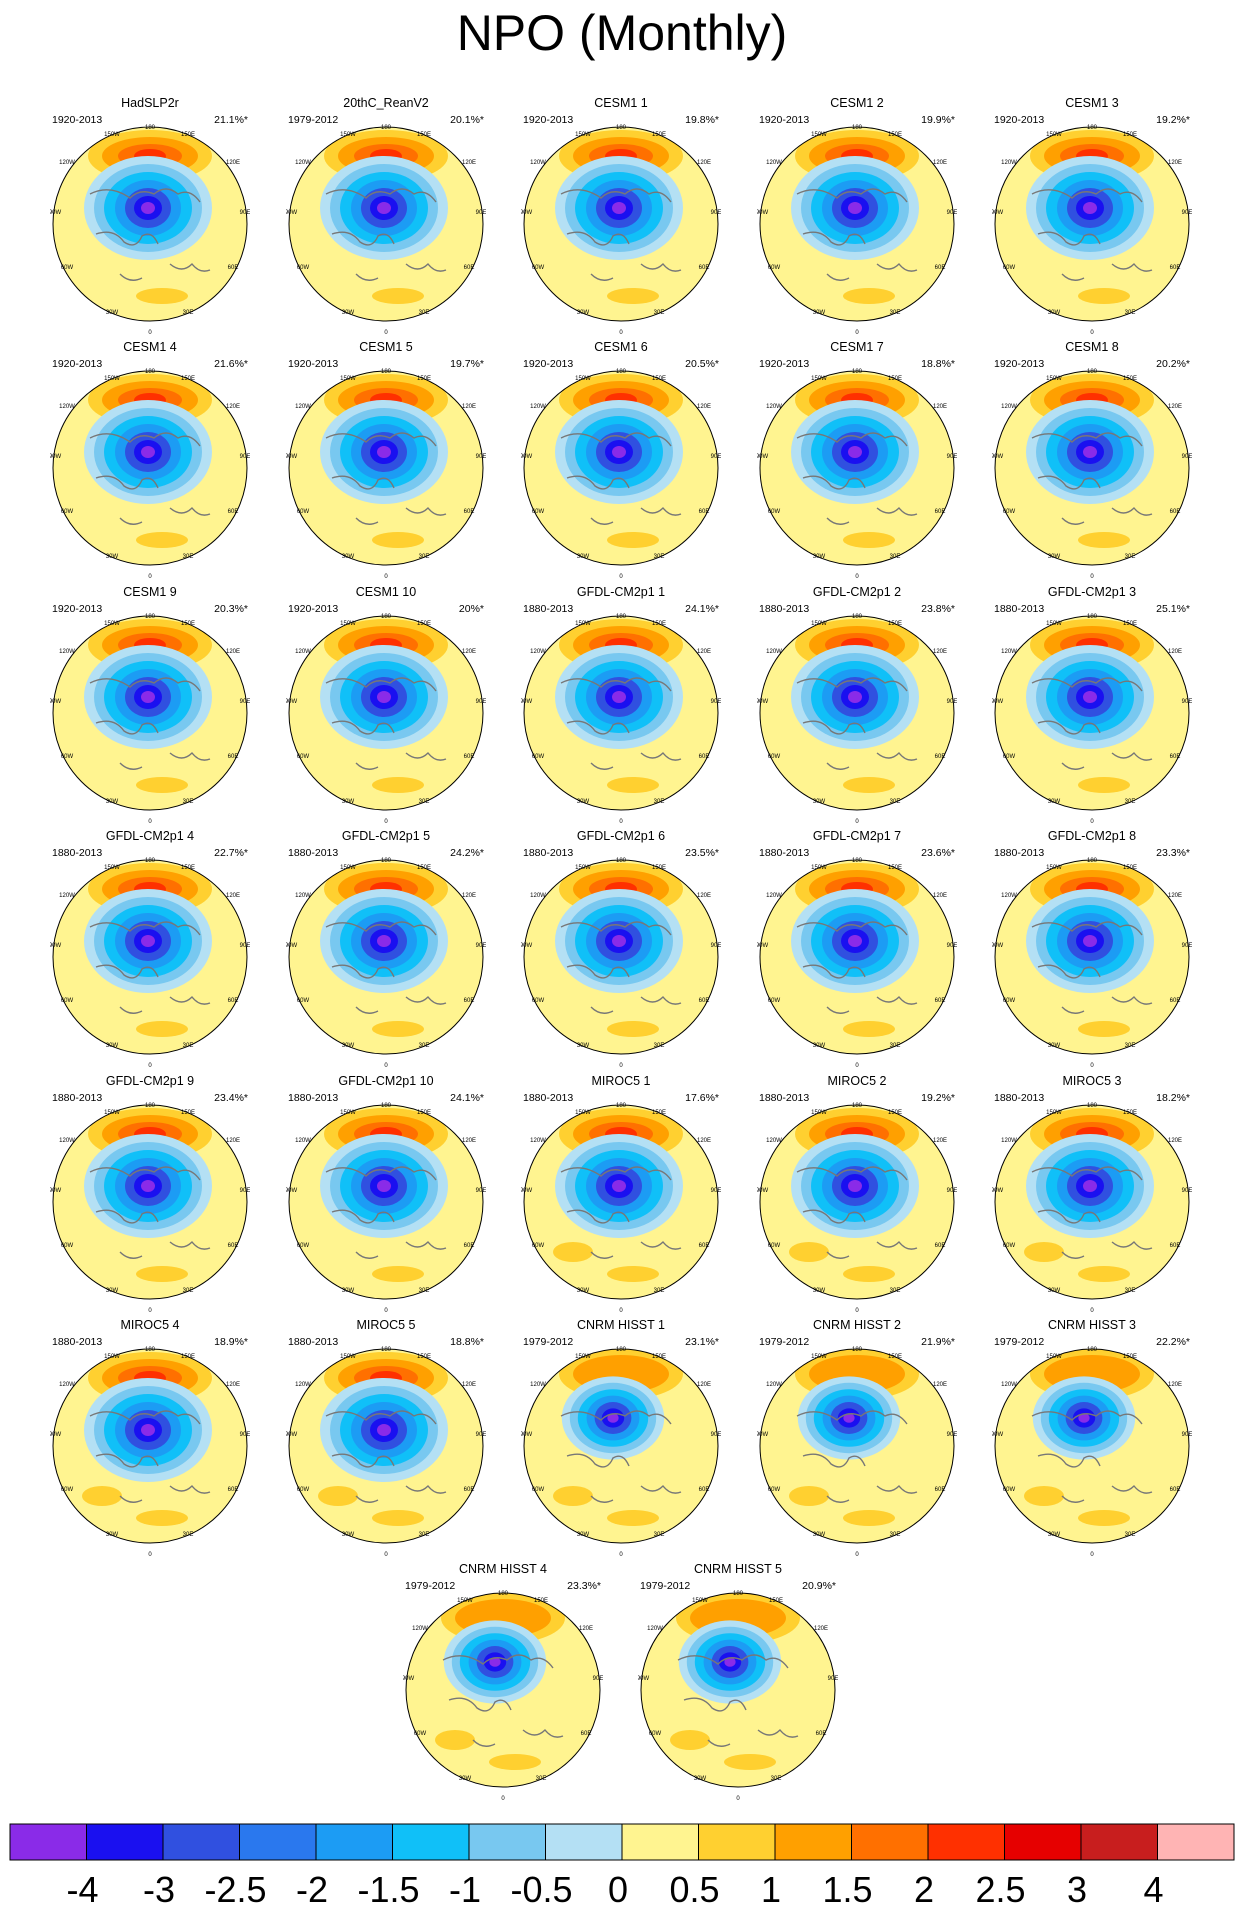  Describe the element at coordinates (665, 1586) in the screenshot. I see `panel-period: 1979-2012` at that location.